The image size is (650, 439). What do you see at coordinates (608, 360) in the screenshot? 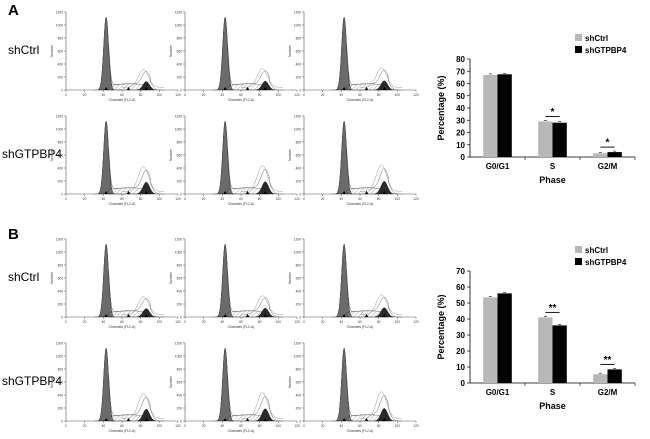
I see `significance-marker: **` at bounding box center [608, 360].